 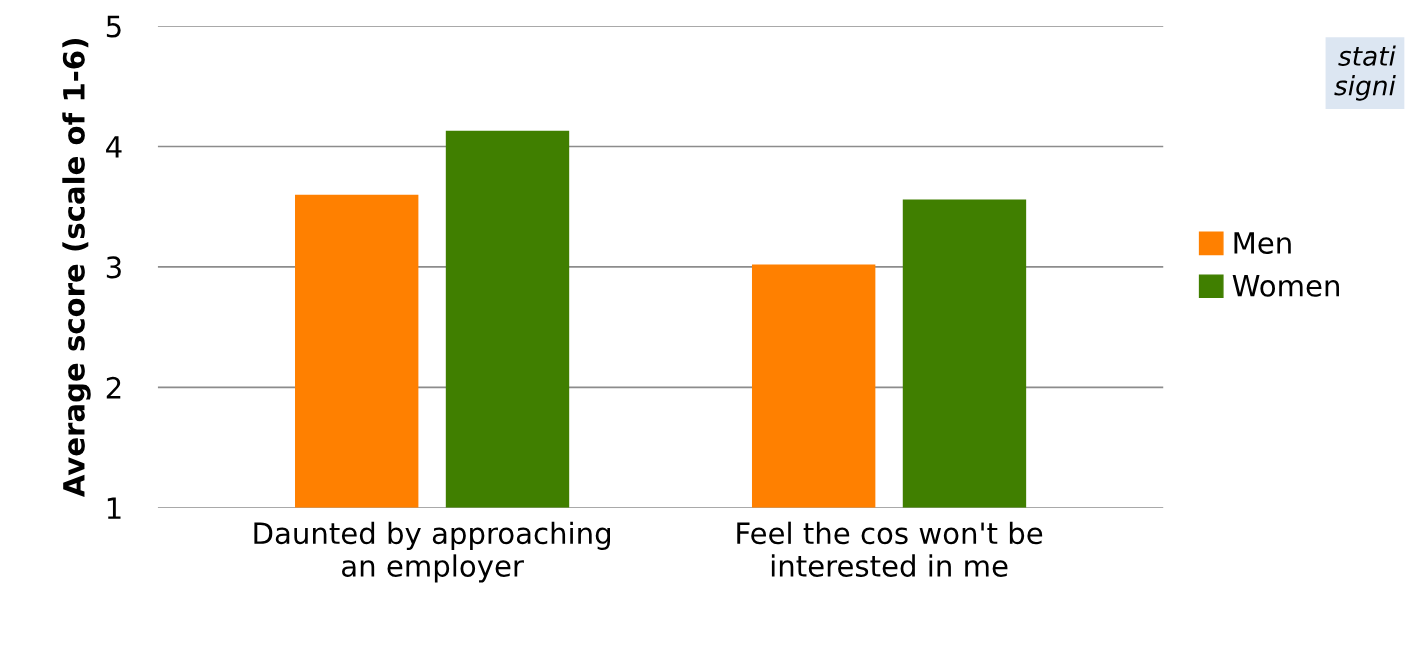 I want to click on x-tick-label: Feel the cos won't be interested in me, so click(x=890, y=549).